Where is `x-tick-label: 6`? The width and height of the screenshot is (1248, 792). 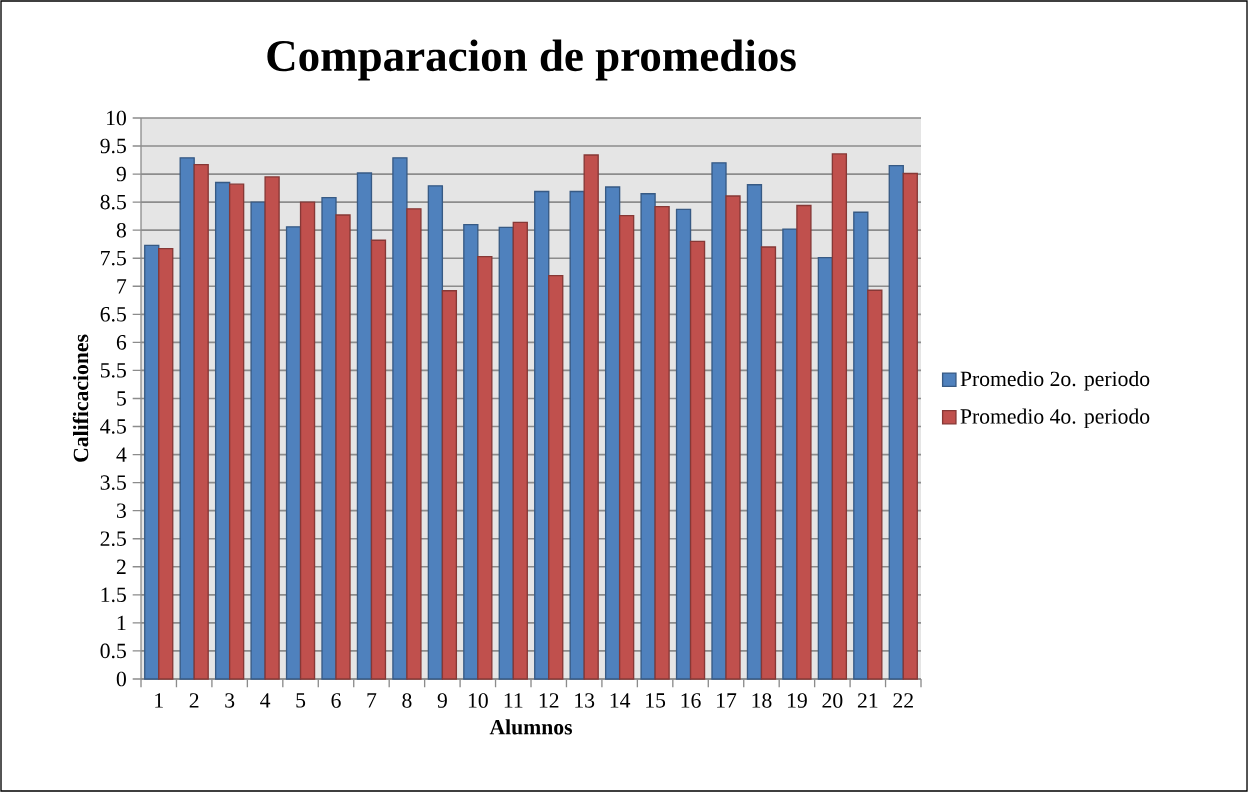 x-tick-label: 6 is located at coordinates (336, 700).